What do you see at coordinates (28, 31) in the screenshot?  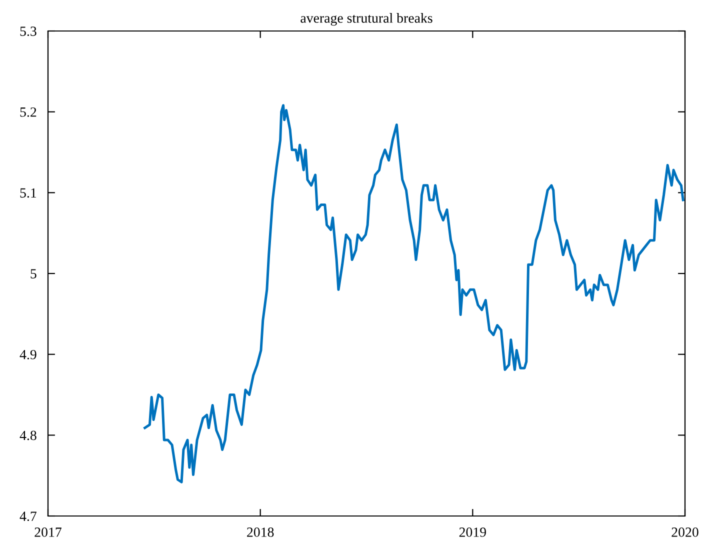 I see `y-tick-label: 5.3` at bounding box center [28, 31].